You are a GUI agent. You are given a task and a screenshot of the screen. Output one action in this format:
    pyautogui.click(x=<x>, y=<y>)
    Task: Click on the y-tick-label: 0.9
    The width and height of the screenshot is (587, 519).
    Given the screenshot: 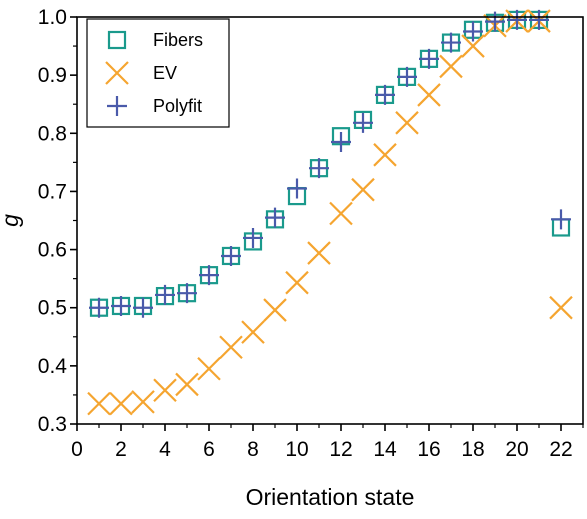 What is the action you would take?
    pyautogui.click(x=52, y=75)
    